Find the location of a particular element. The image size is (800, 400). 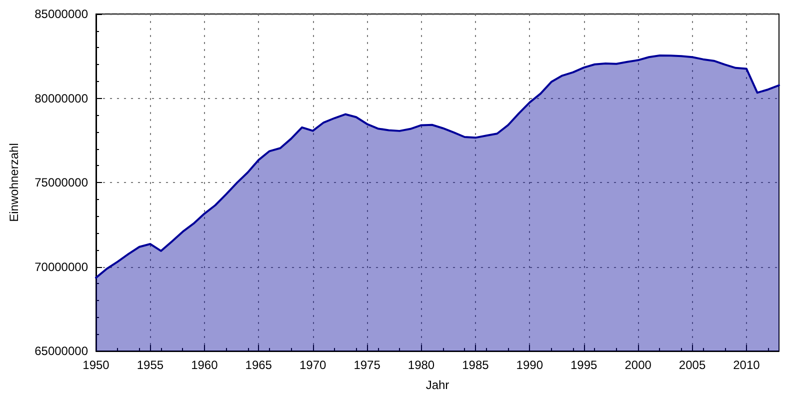

x-tick-label: 2005 is located at coordinates (692, 365).